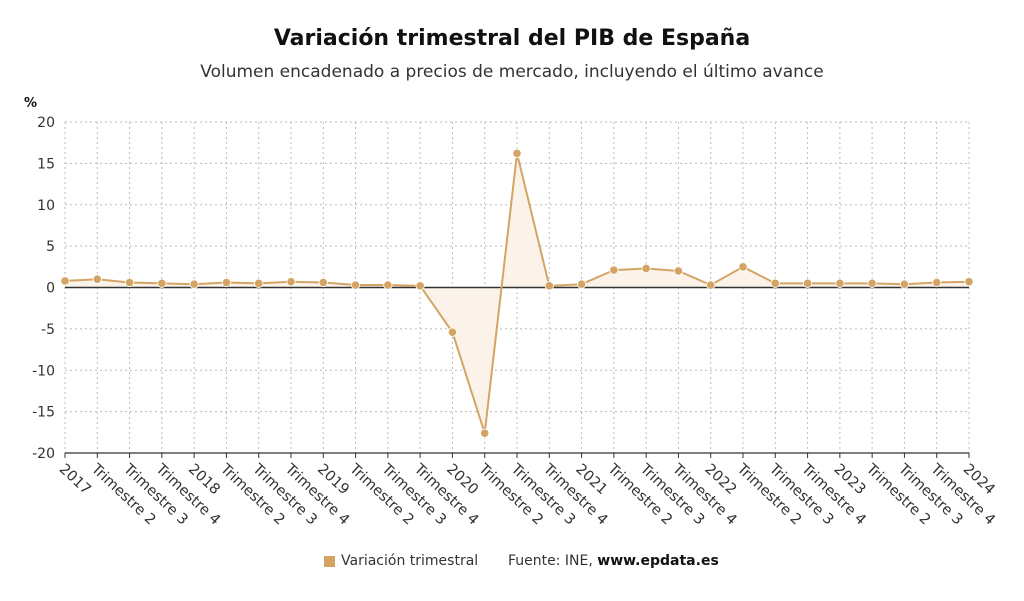 The width and height of the screenshot is (1024, 601). Describe the element at coordinates (43, 454) in the screenshot. I see `y-tick-label: -20` at that location.